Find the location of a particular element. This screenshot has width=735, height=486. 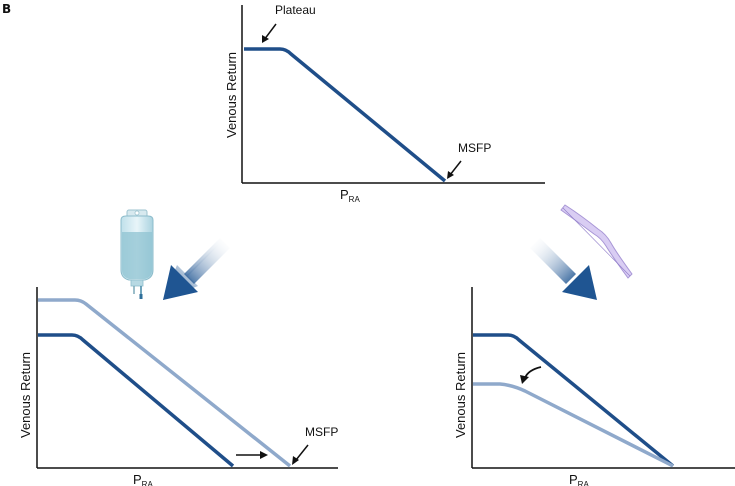

constricted-vessel-icon is located at coordinates (596, 241).